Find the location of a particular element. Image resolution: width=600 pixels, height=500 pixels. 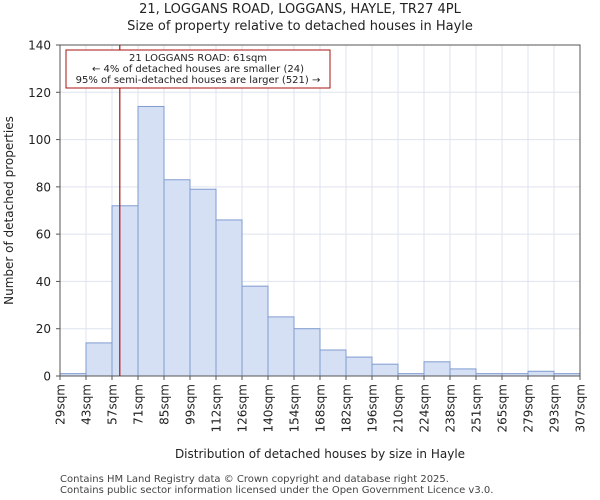

x-tick-label: 196sqm is located at coordinates (373, 408).